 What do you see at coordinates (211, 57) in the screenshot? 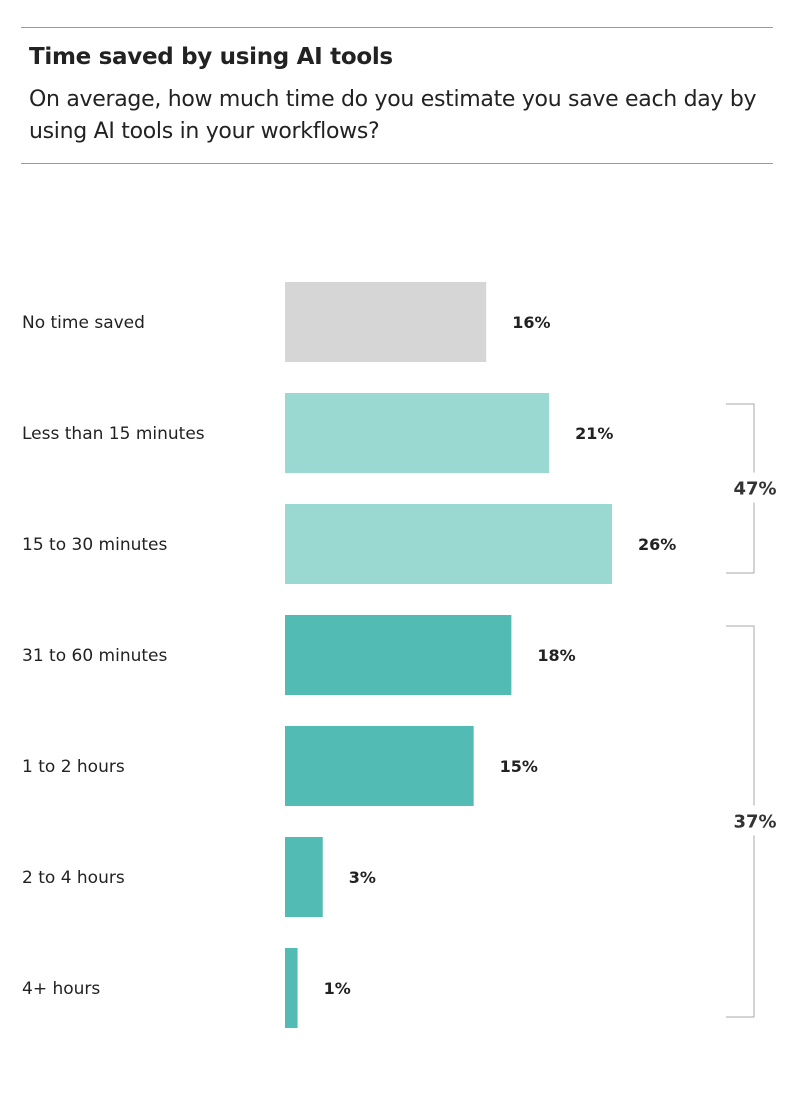
I see `chart-title: Time saved by using AI tools` at bounding box center [211, 57].